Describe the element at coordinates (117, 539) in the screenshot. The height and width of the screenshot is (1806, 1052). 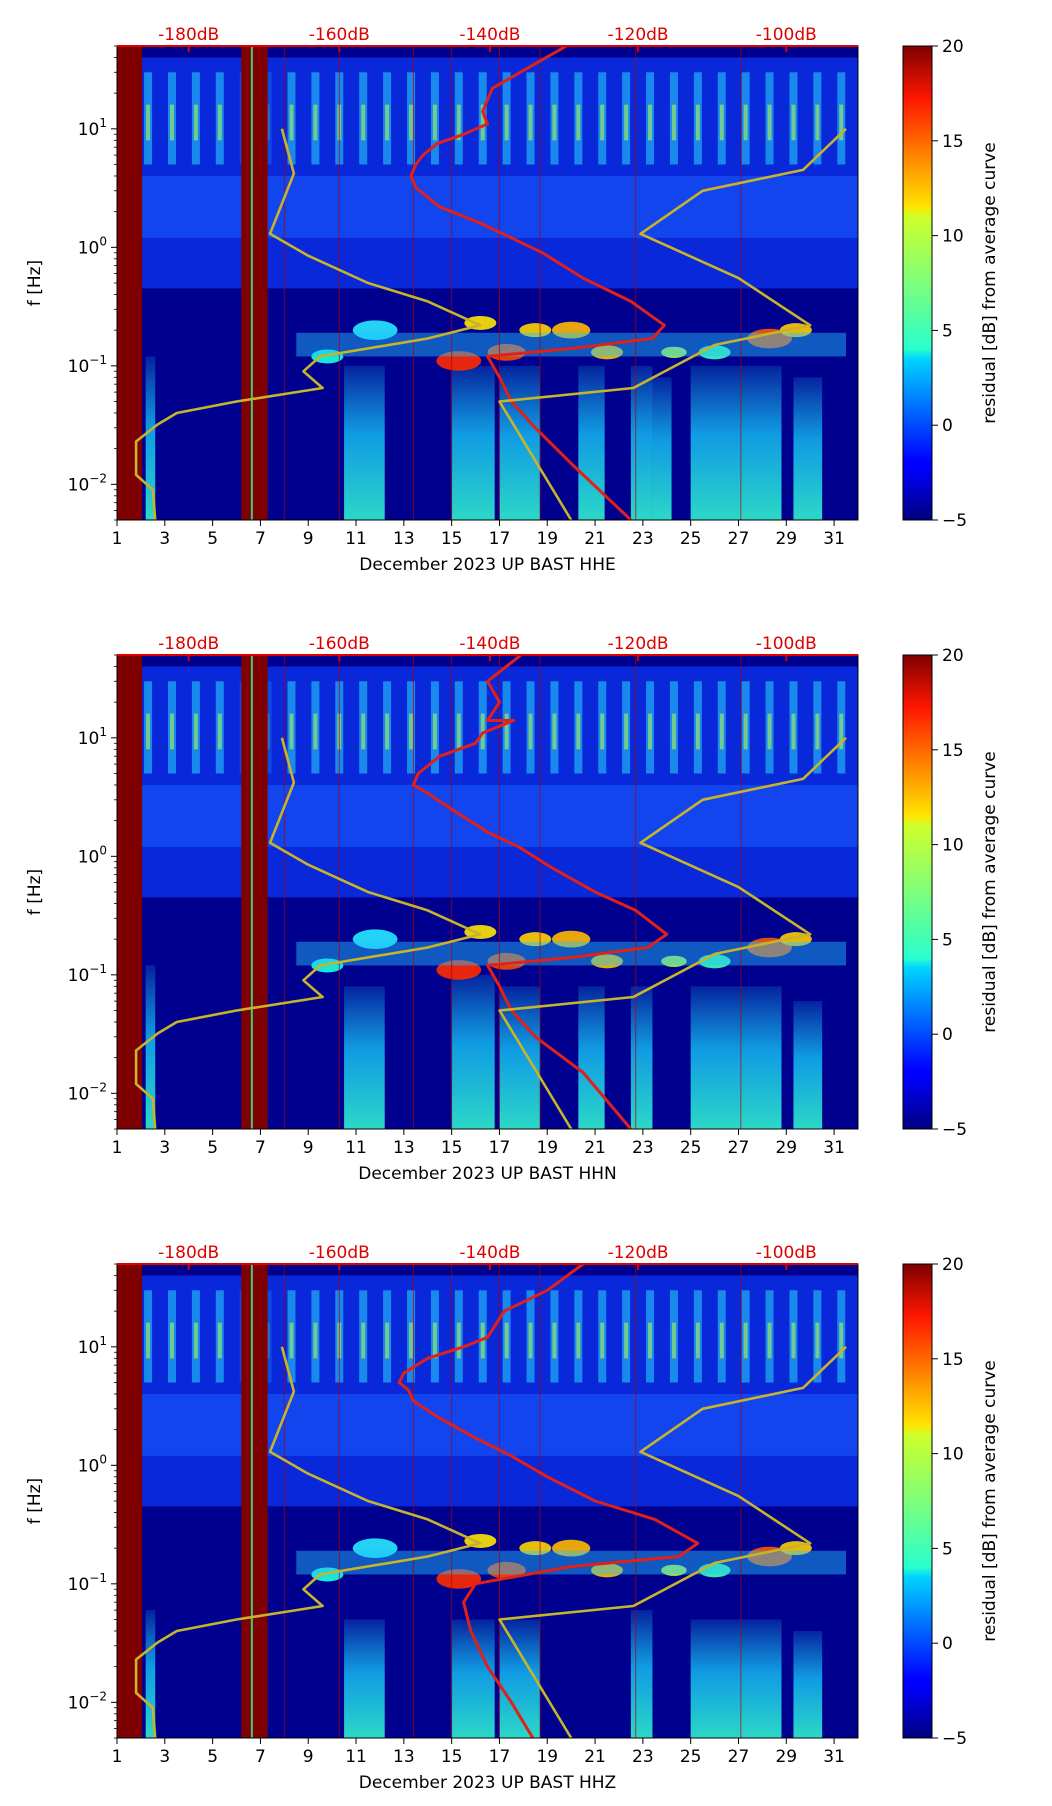
I see `x-tick-label: 1` at that location.